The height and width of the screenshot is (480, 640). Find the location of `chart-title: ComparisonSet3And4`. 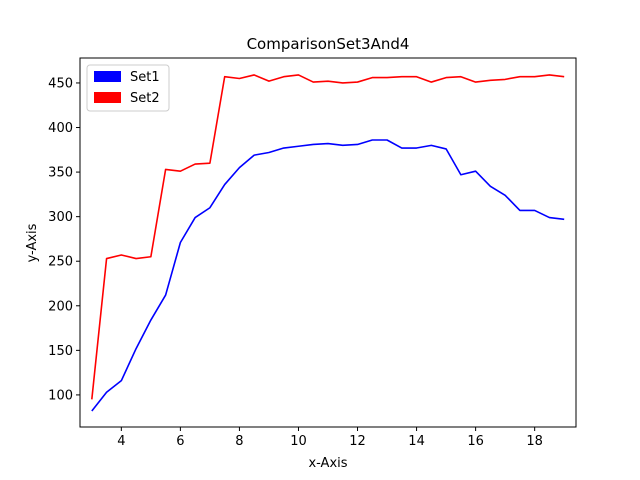

chart-title: ComparisonSet3And4 is located at coordinates (328, 44).